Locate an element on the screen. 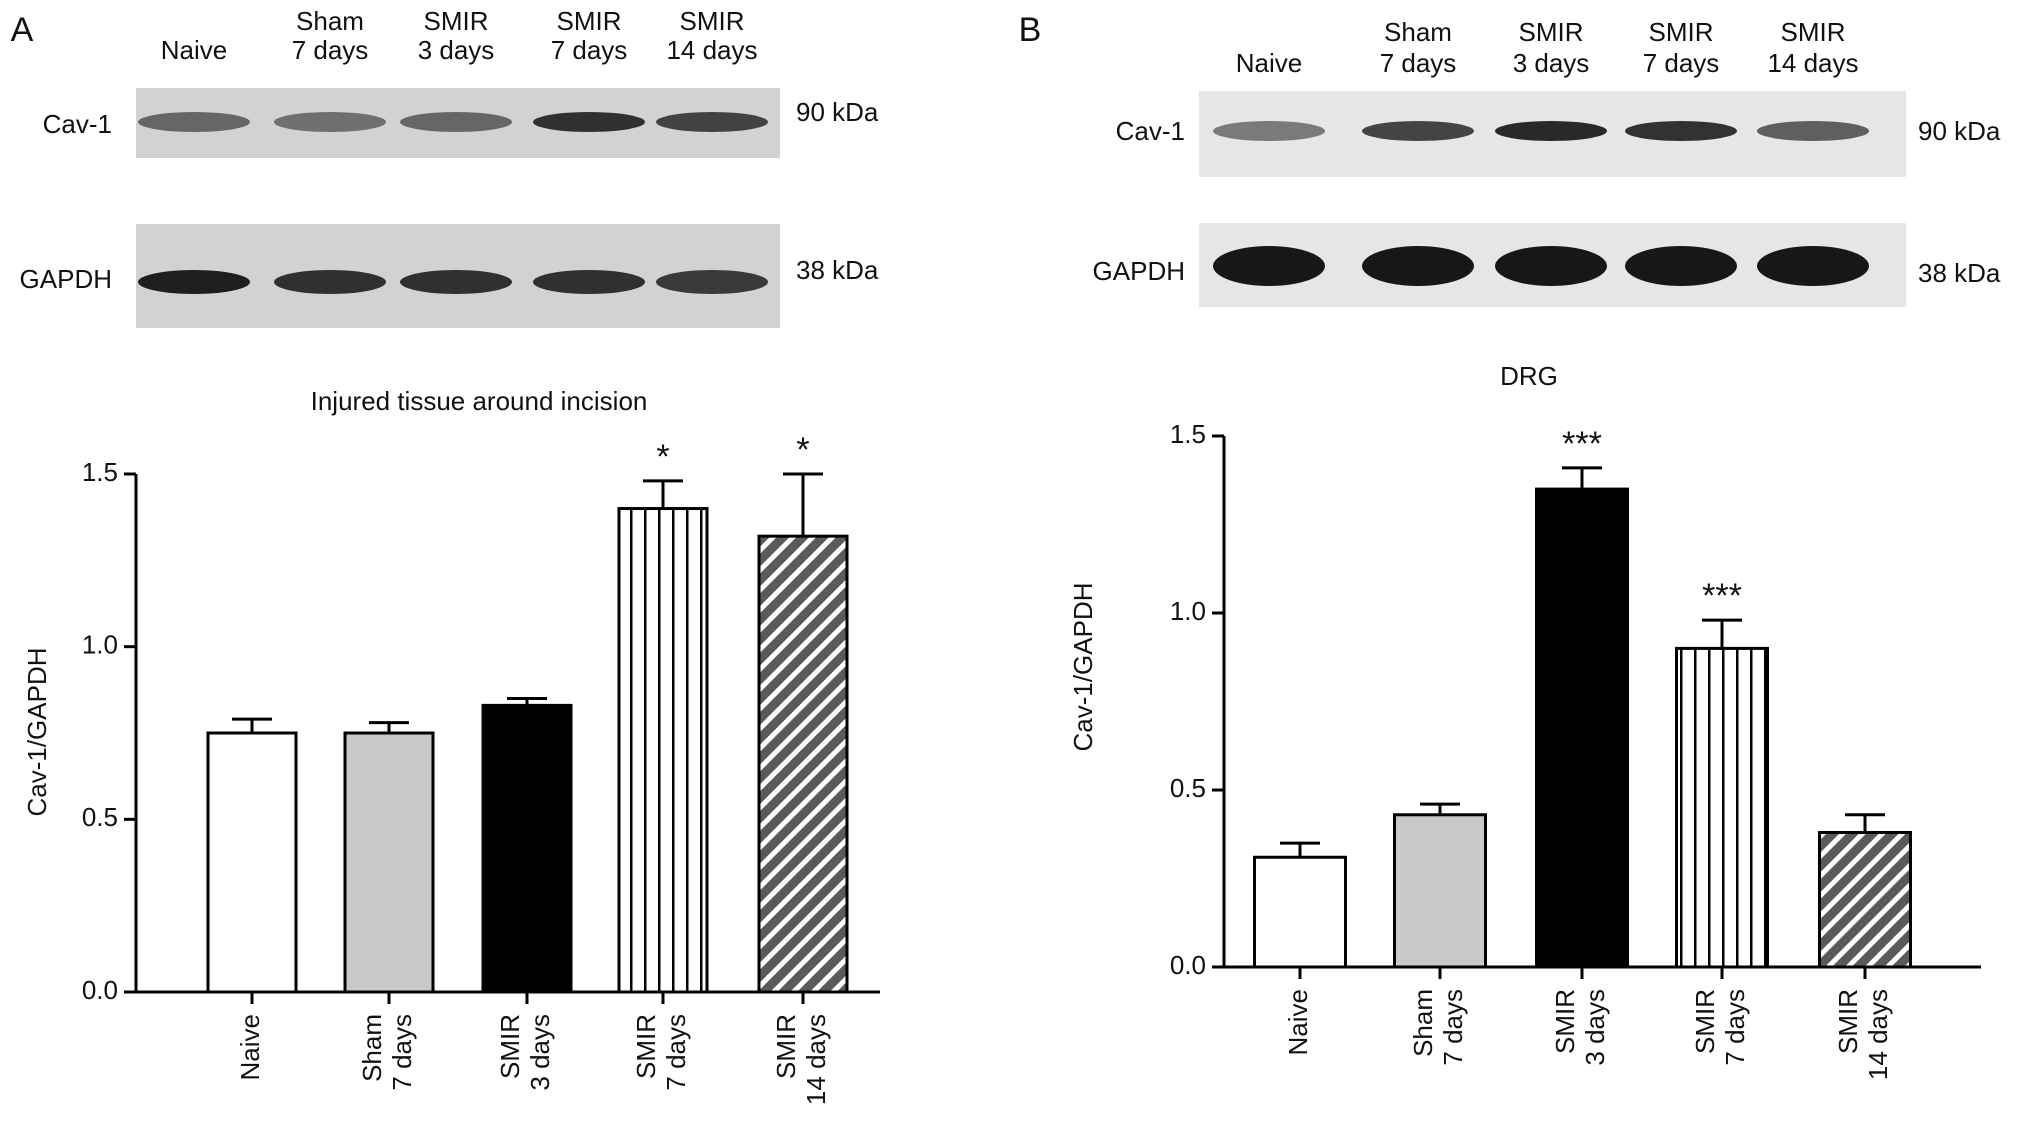 This screenshot has height=1129, width=2031. panel-label: B is located at coordinates (1030, 30).